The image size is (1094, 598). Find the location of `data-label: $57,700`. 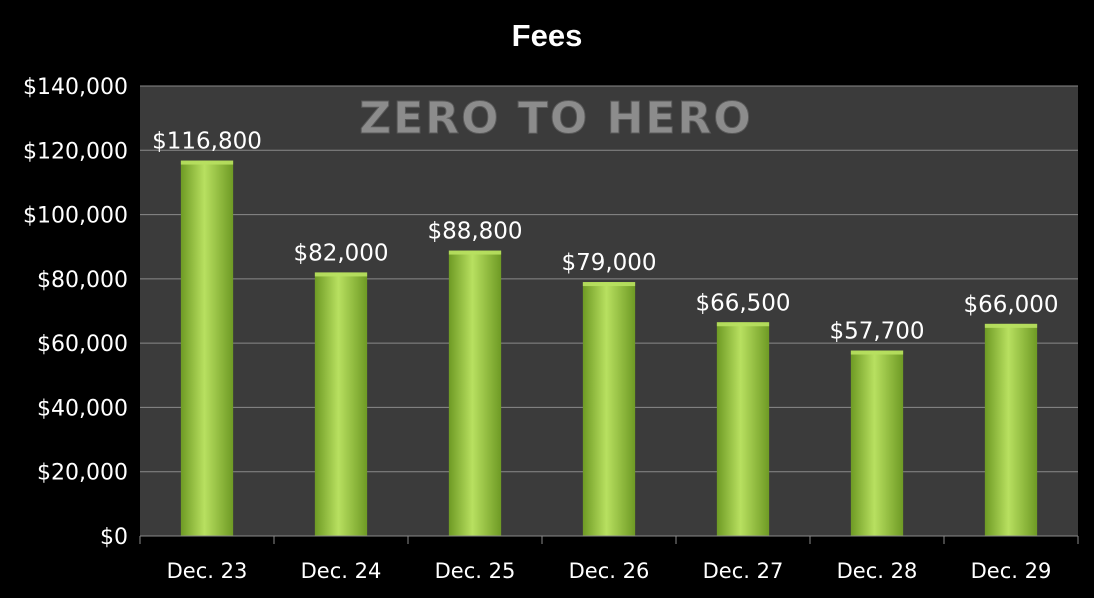

data-label: $57,700 is located at coordinates (876, 332).